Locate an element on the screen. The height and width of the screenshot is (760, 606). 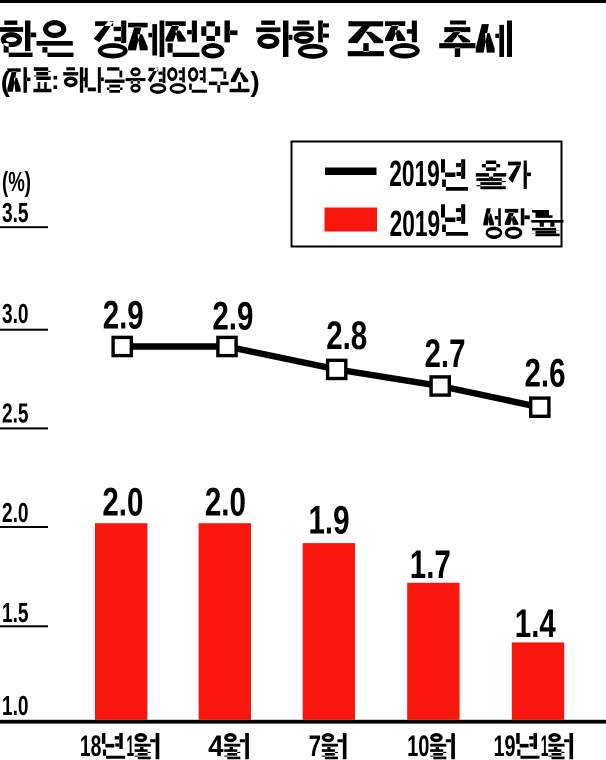
svg-text: 2.5 is located at coordinates (15, 412).